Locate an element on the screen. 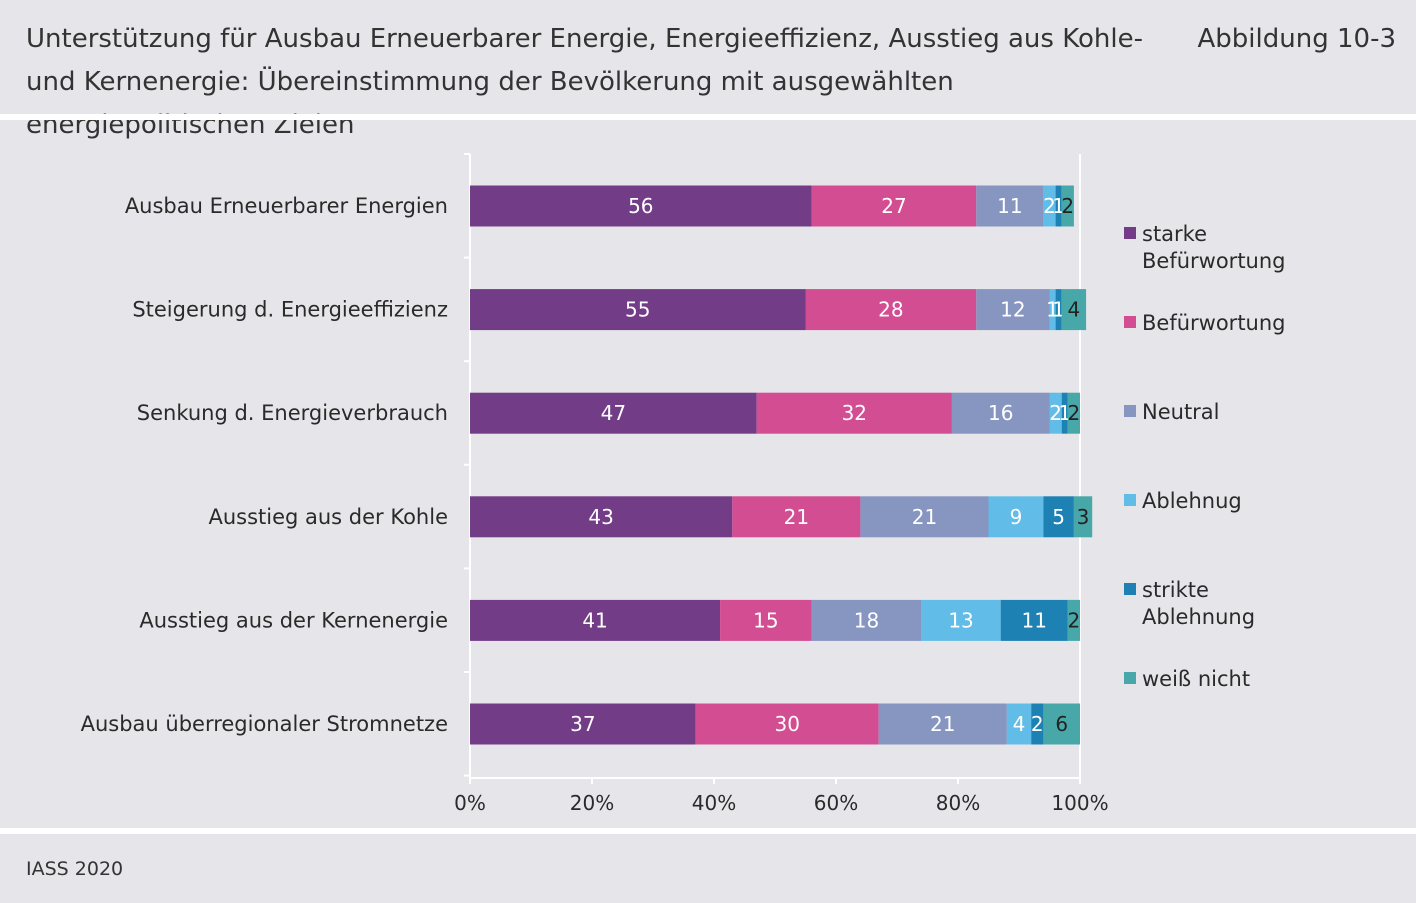 The width and height of the screenshot is (1416, 903). legend-label-continued: Ablehnung is located at coordinates (1198, 617).